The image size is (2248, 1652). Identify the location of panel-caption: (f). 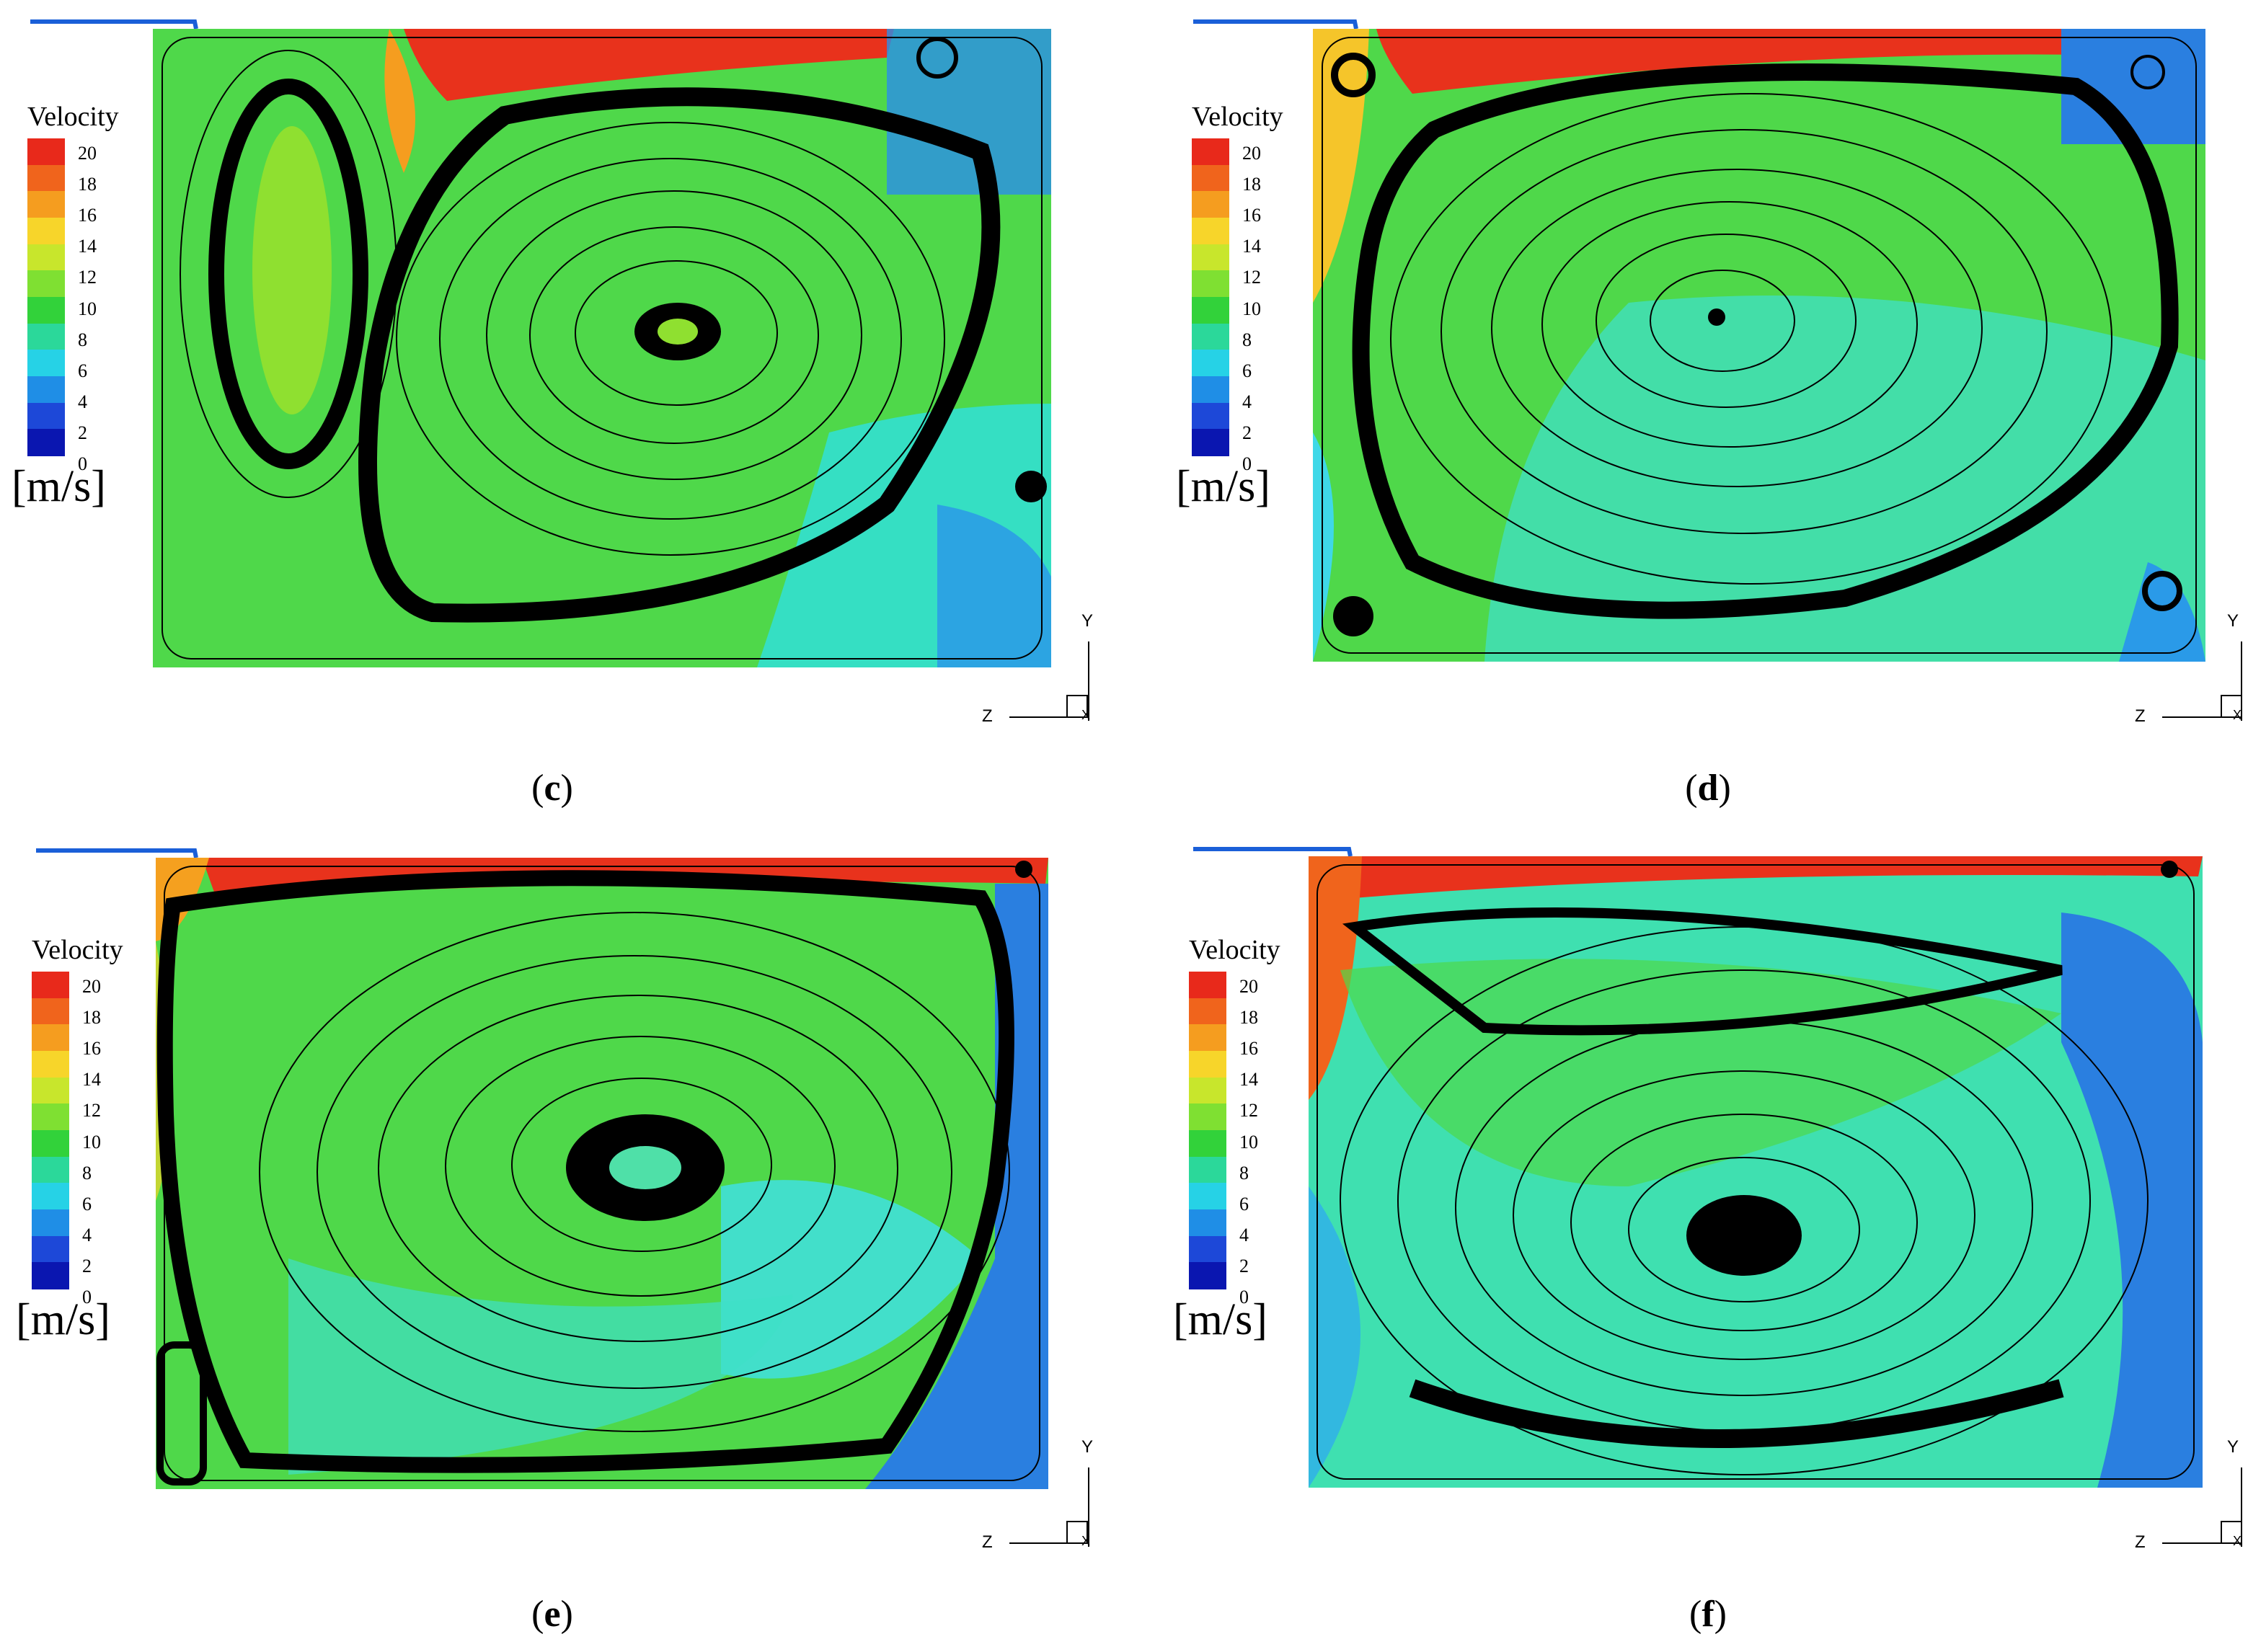
(1708, 1615).